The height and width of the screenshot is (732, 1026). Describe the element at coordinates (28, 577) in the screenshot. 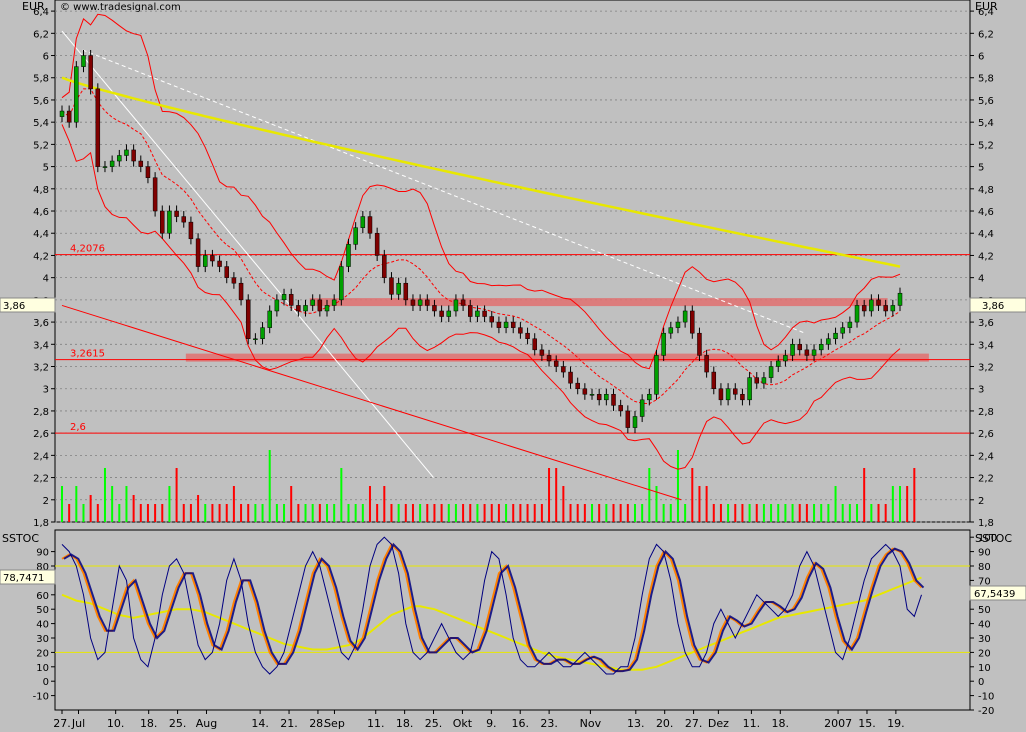

I see `osc-badge-left: 78,7471` at that location.